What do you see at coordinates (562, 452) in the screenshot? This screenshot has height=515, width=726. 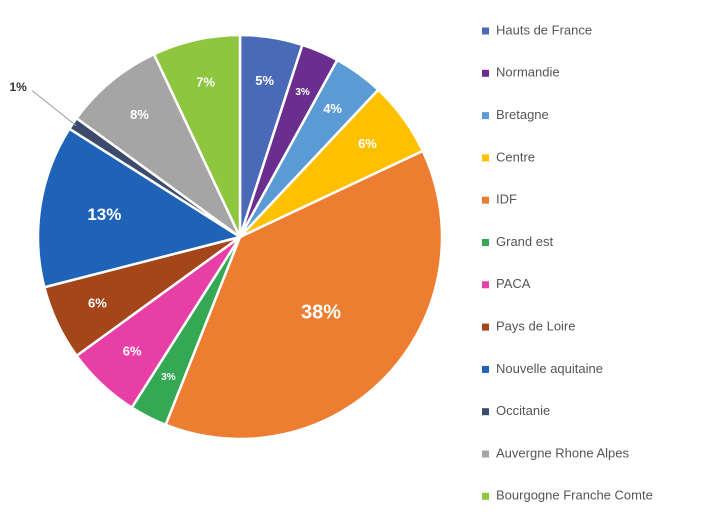 I see `legend-label-auvergne-rhone-alpes: Auvergne Rhone Alpes` at bounding box center [562, 452].